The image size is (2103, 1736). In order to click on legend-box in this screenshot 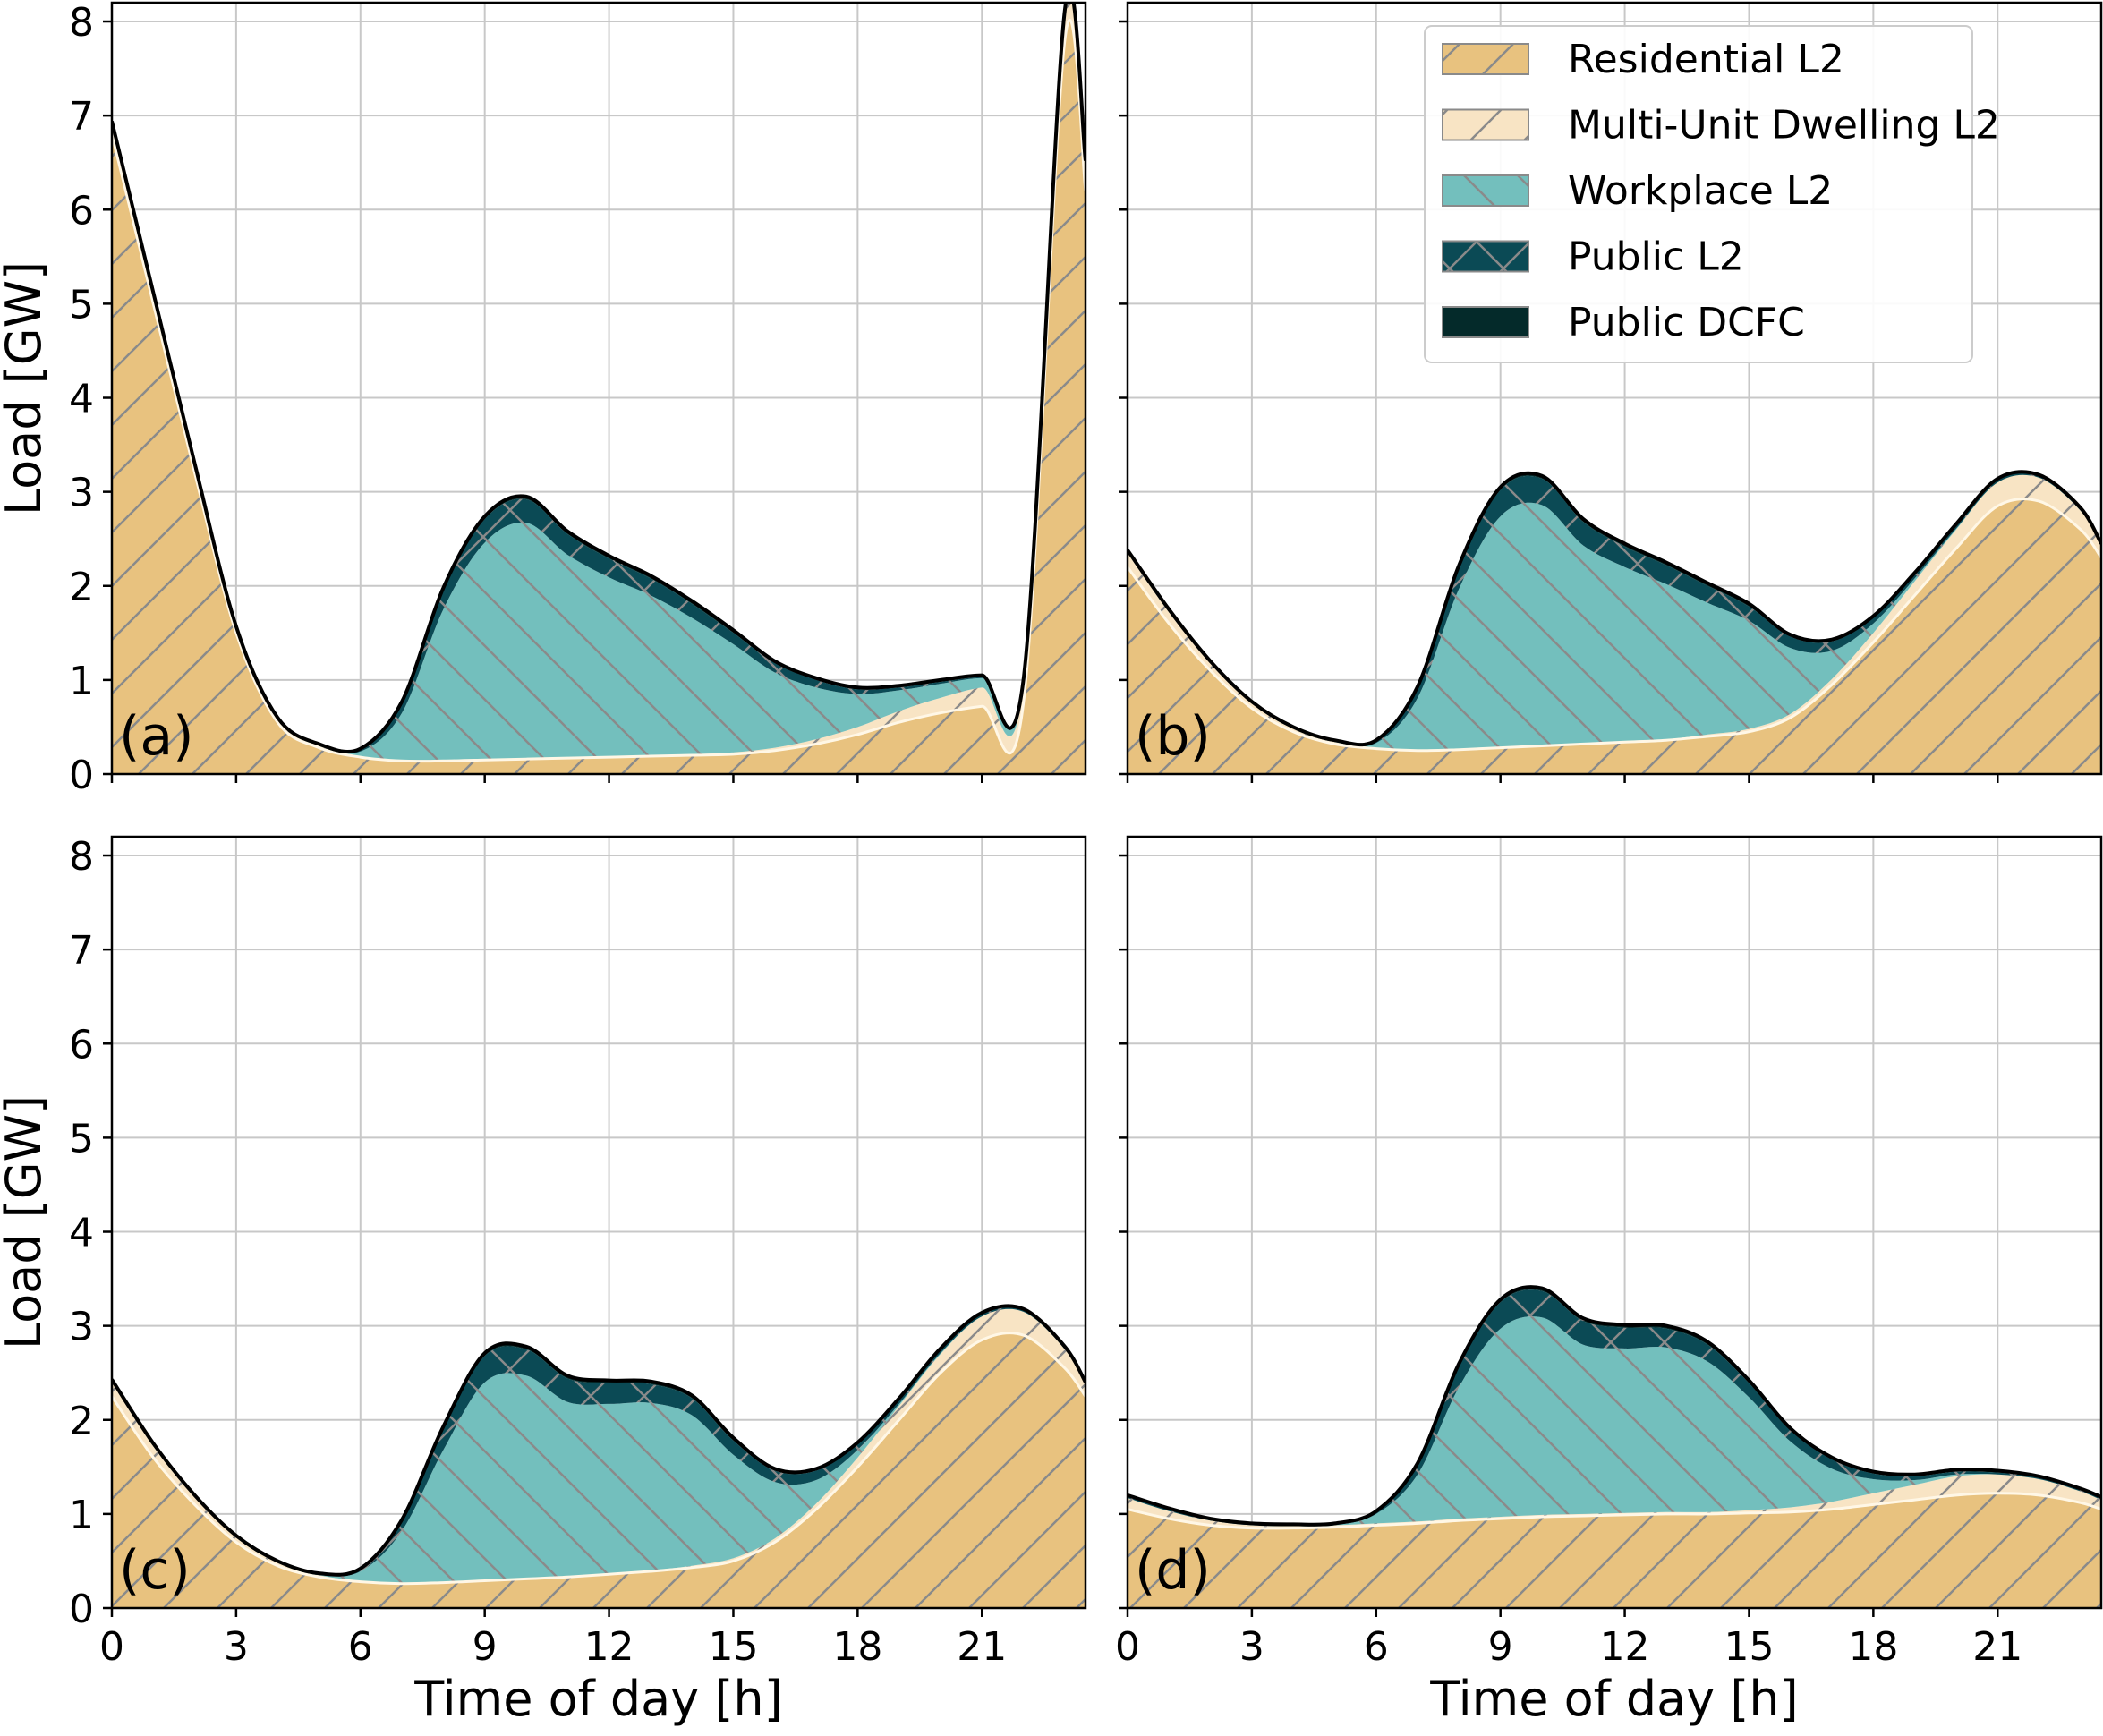, I will do `click(1698, 194)`.